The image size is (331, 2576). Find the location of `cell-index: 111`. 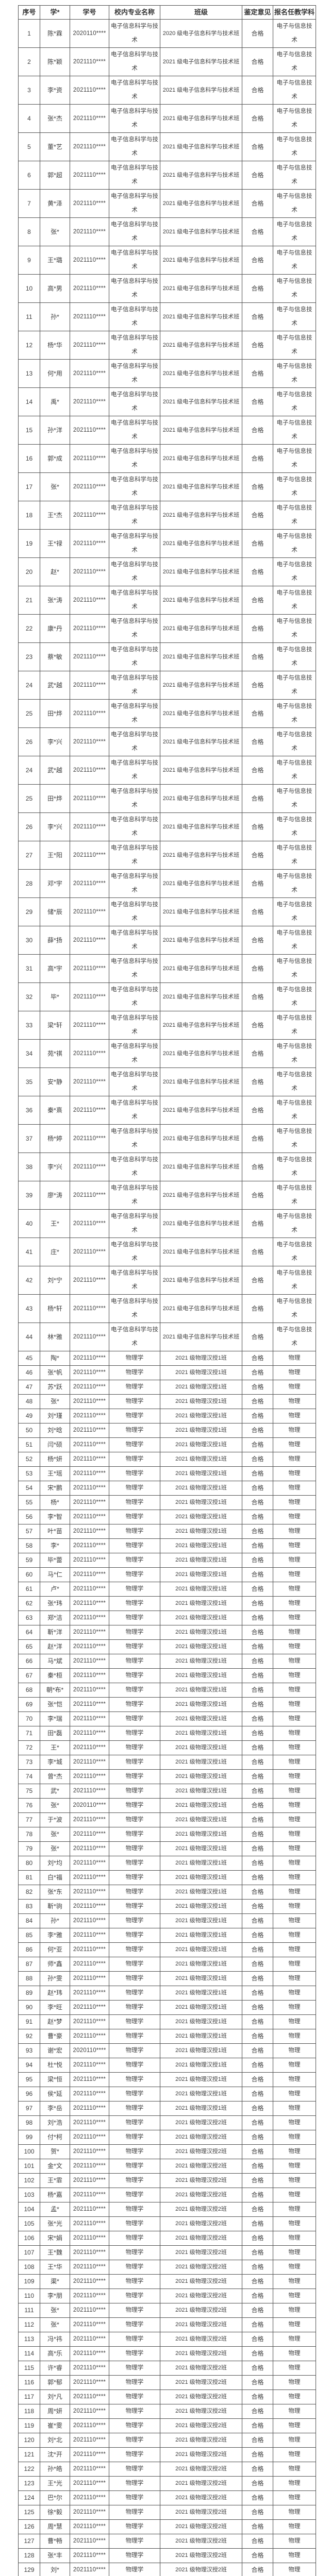

cell-index: 111 is located at coordinates (29, 2310).